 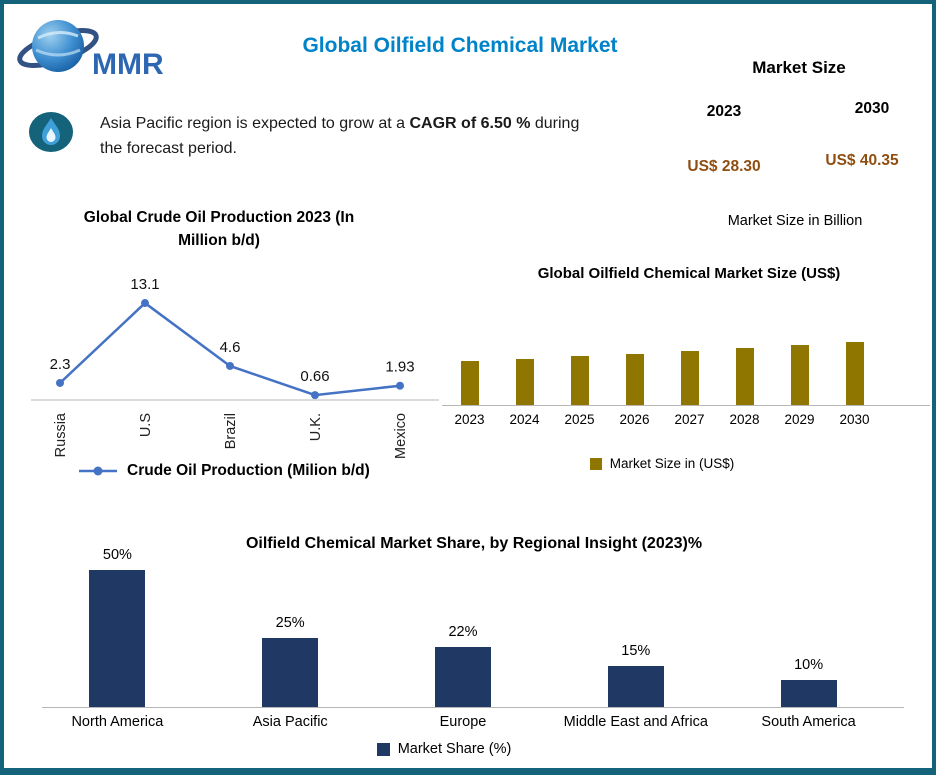 I want to click on category-label-2027: 2027, so click(x=689, y=419).